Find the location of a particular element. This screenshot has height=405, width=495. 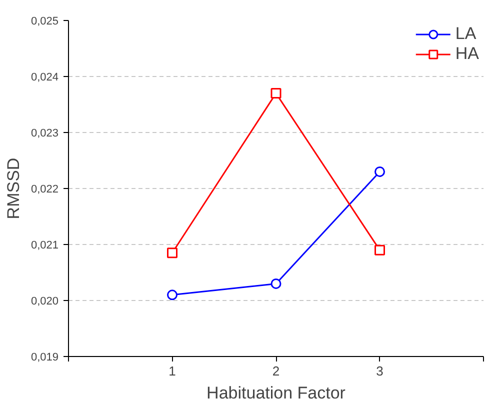

legend-label: HA is located at coordinates (467, 54).